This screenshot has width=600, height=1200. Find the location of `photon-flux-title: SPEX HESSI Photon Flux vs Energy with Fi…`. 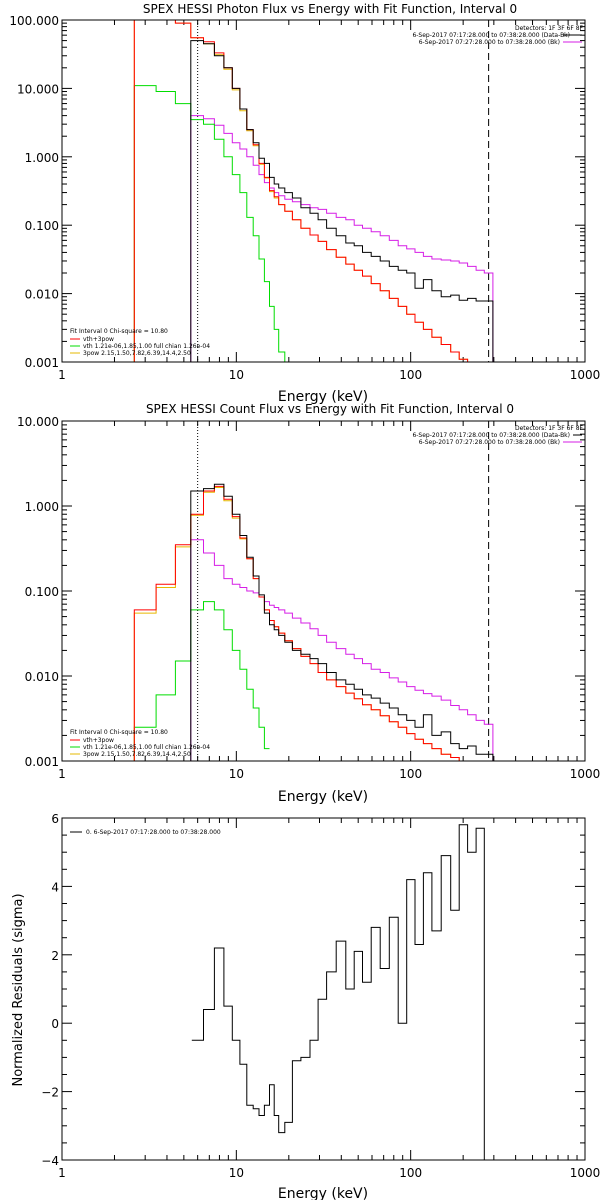

photon-flux-title: SPEX HESSI Photon Flux vs Energy with Fi… is located at coordinates (330, 9).